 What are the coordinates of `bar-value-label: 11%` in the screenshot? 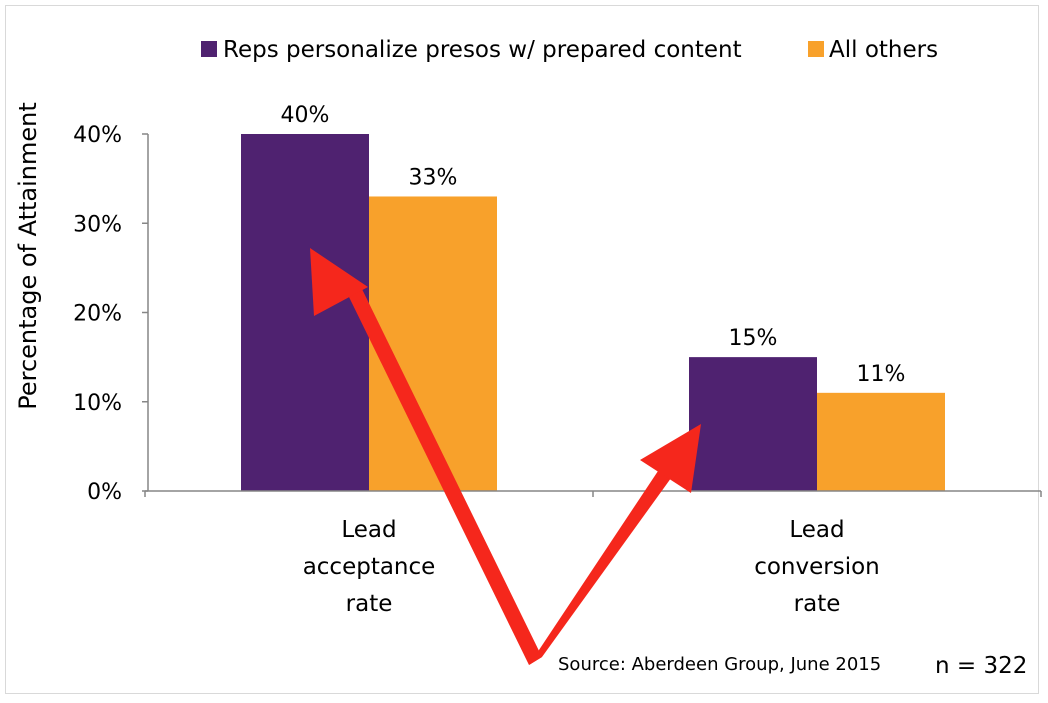 It's located at (881, 374).